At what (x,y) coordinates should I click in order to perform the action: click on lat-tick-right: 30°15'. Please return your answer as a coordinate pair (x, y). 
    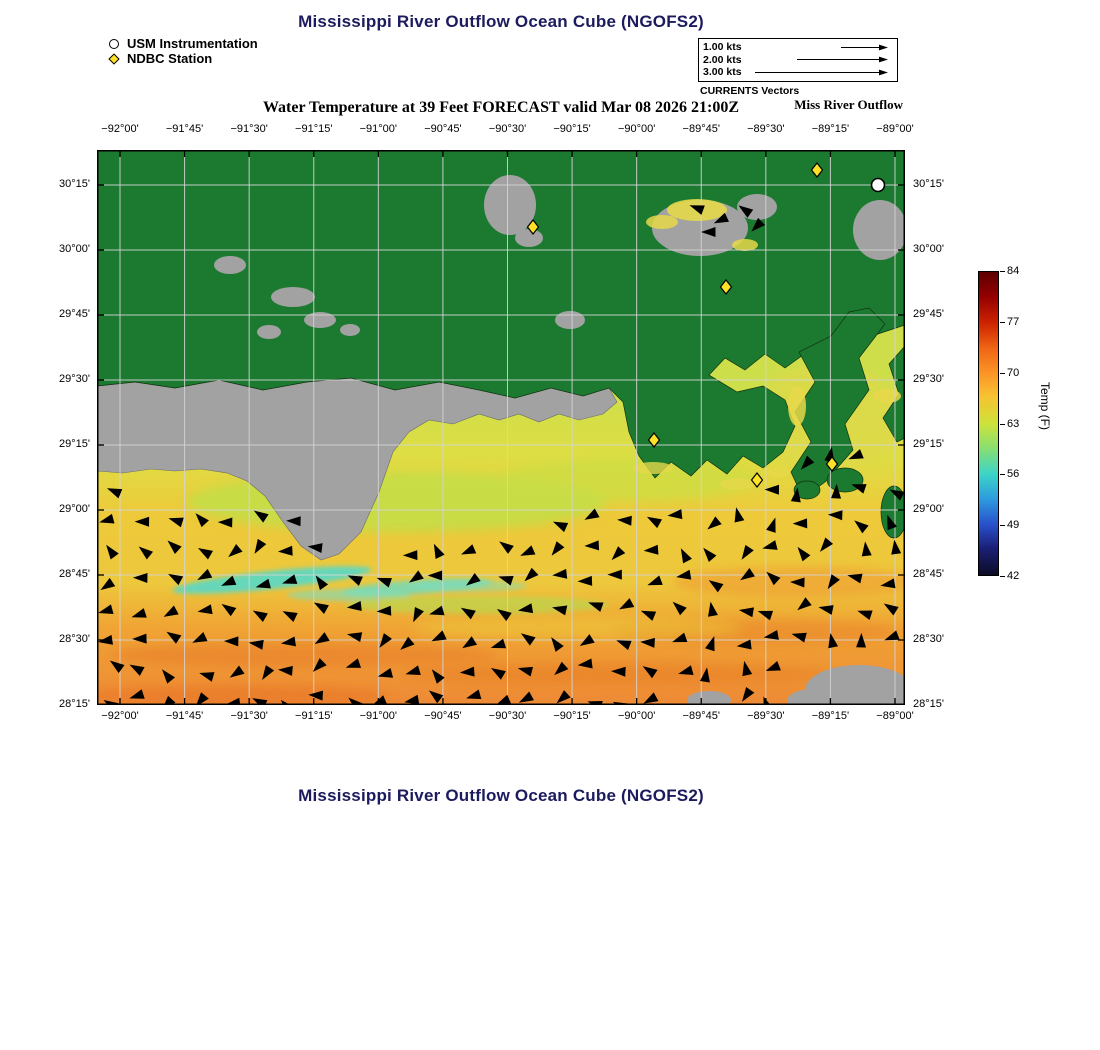
    Looking at the image, I should click on (928, 184).